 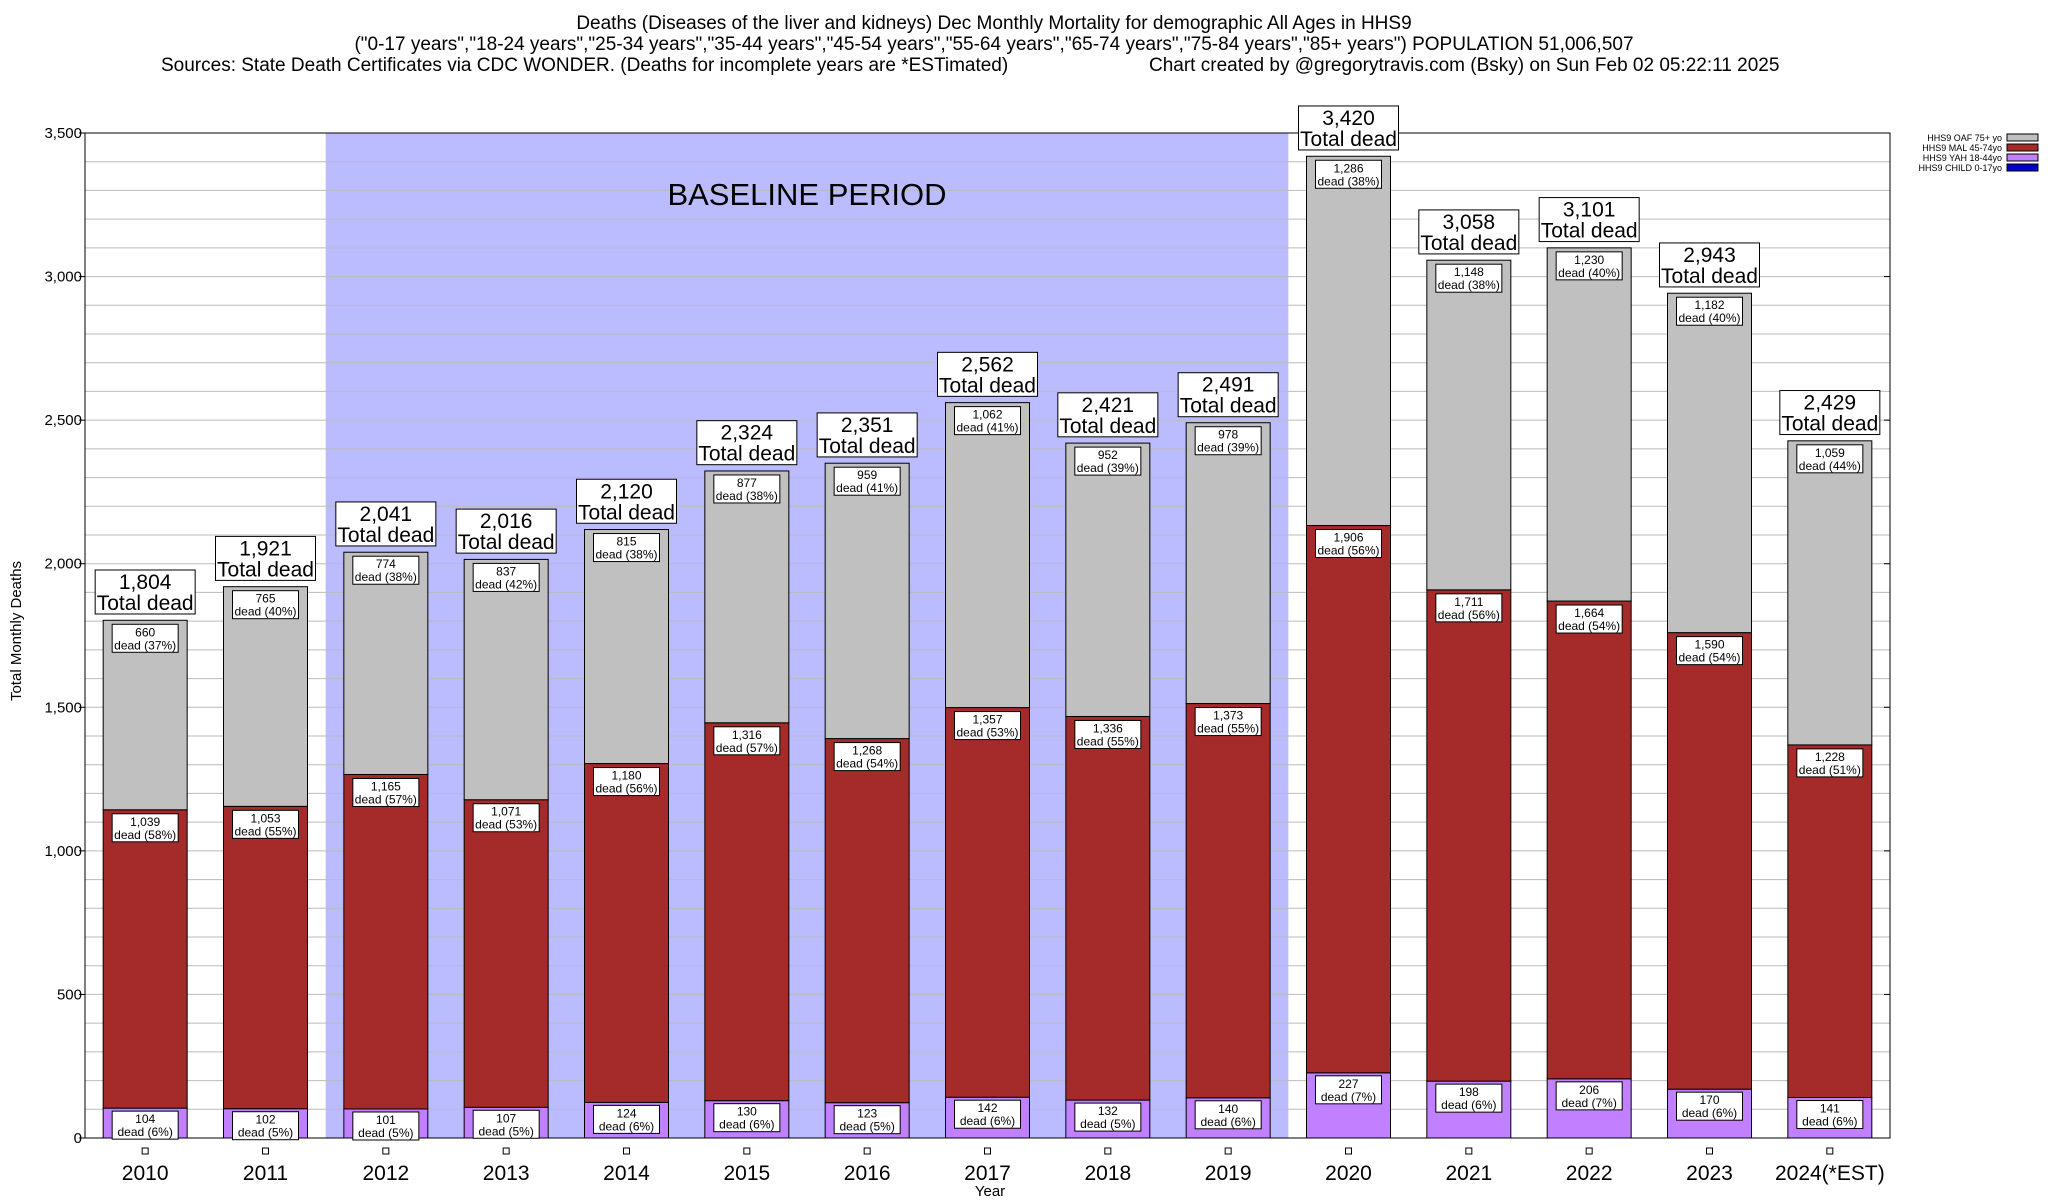 I want to click on segment-value-label: 1,071, so click(x=506, y=812).